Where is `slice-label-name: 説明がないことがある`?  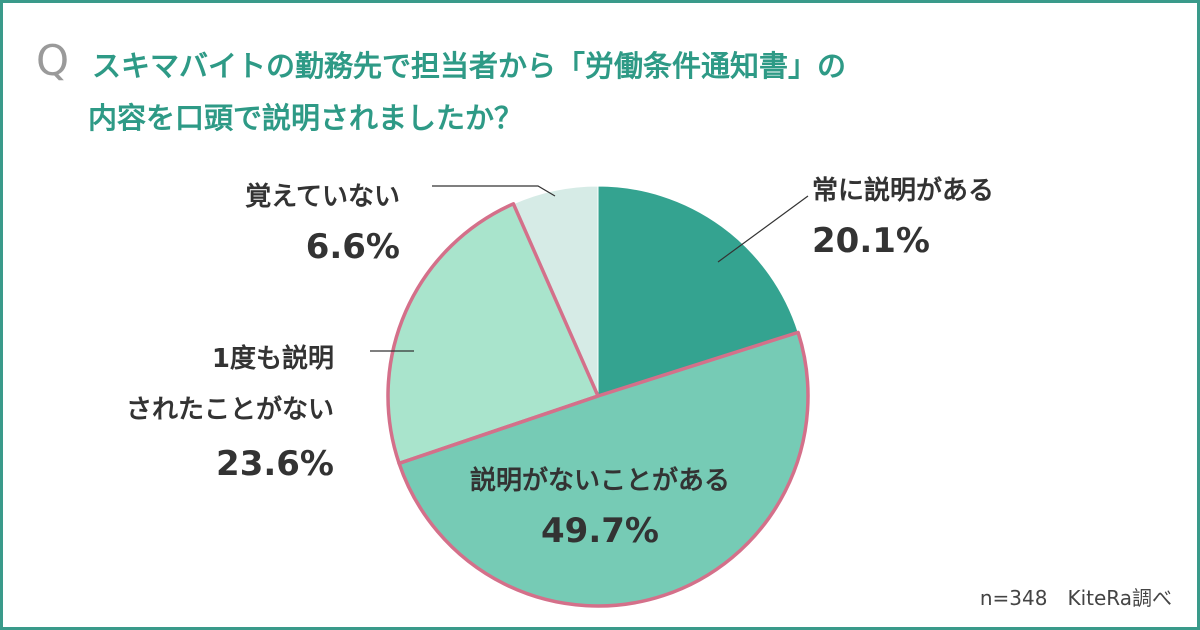 slice-label-name: 説明がないことがある is located at coordinates (600, 481).